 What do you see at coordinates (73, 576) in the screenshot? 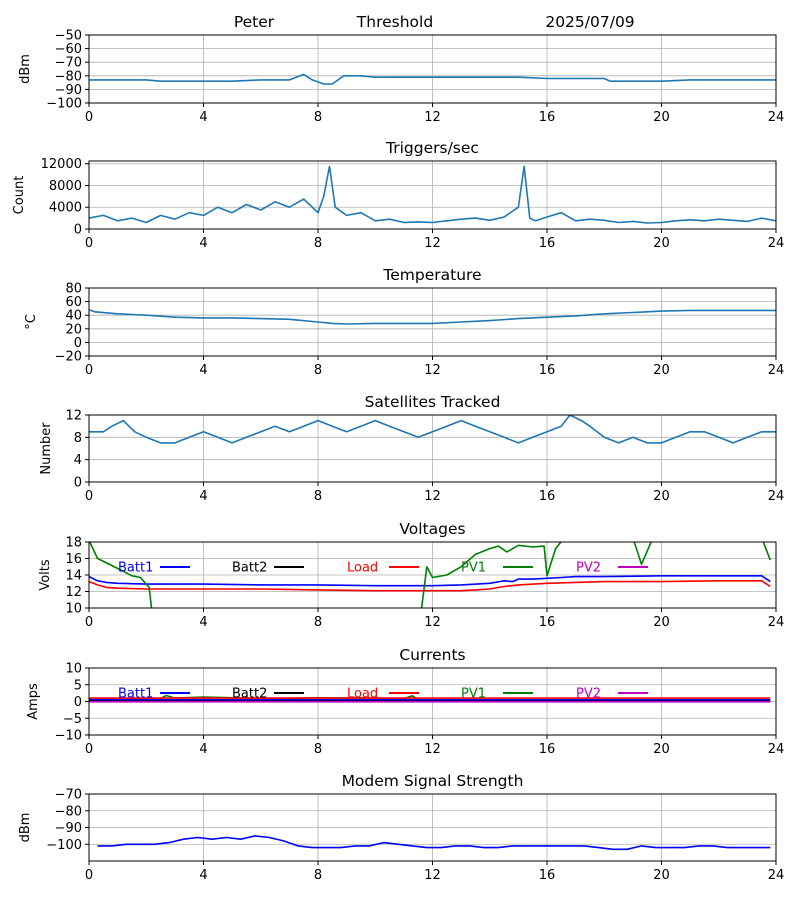
I see `y-tick-label: 14` at bounding box center [73, 576].